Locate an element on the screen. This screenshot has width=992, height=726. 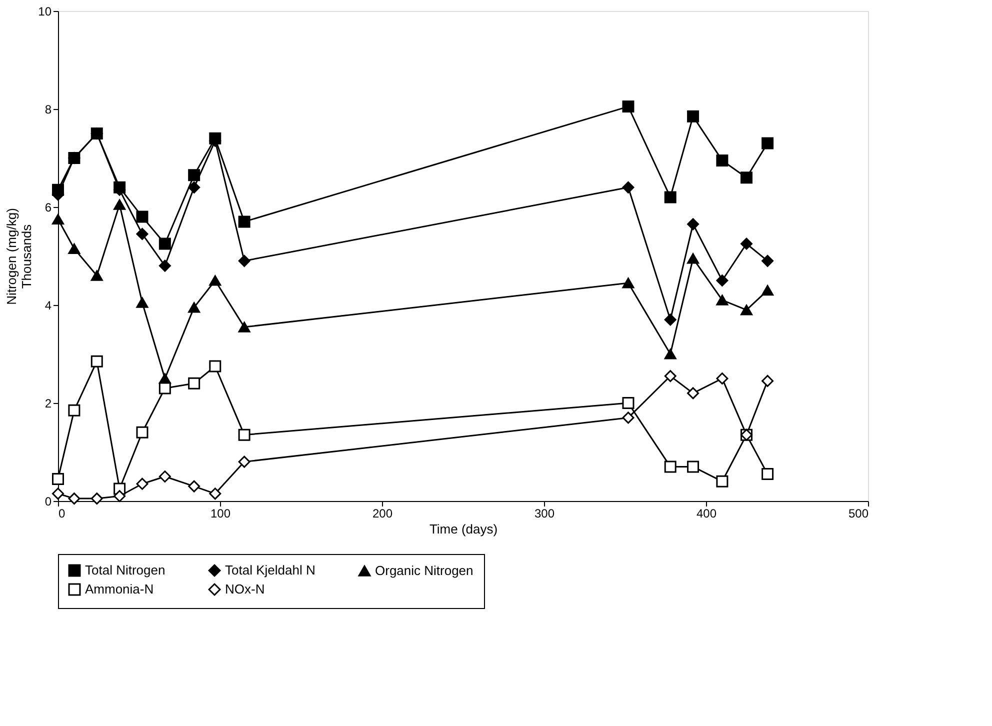
legend-label: Total Nitrogen is located at coordinates (125, 570).